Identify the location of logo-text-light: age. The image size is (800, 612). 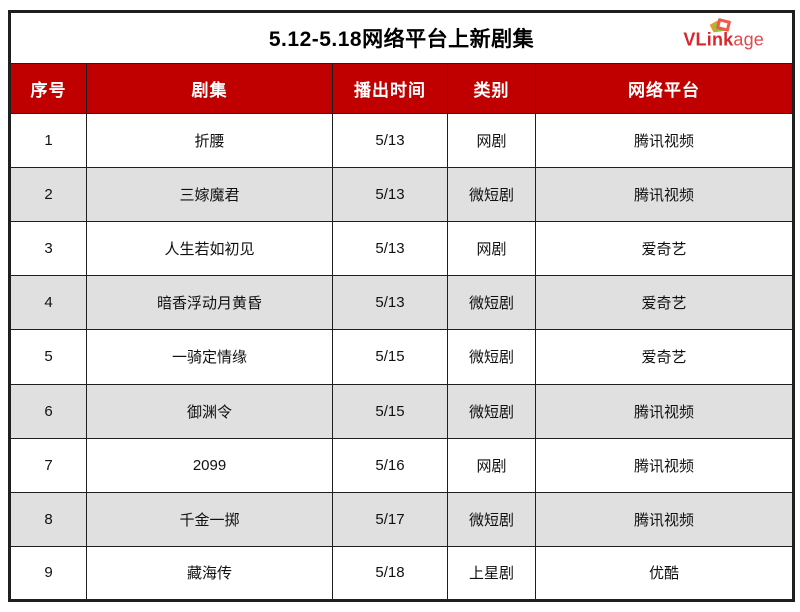
(748, 39).